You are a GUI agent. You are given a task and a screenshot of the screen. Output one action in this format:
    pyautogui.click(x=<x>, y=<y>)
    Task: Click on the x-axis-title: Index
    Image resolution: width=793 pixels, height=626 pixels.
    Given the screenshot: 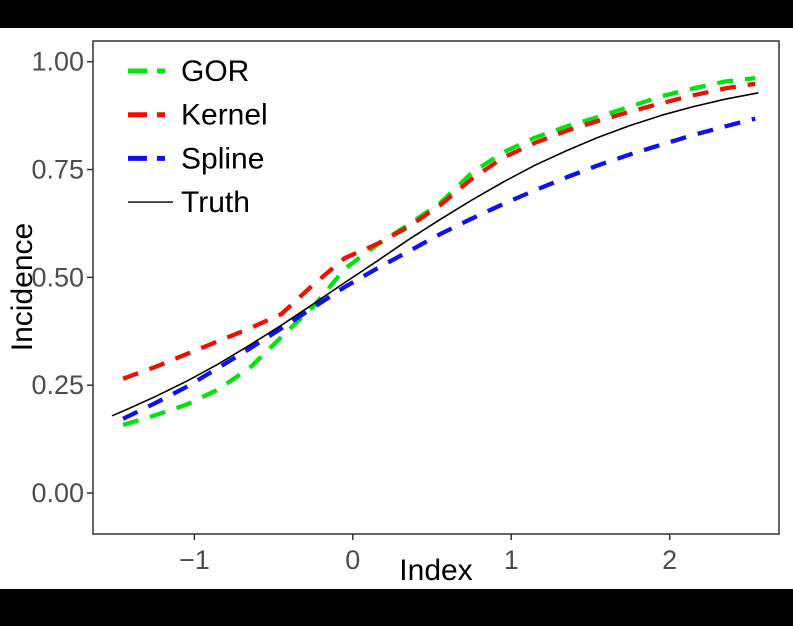 What is the action you would take?
    pyautogui.click(x=435, y=570)
    